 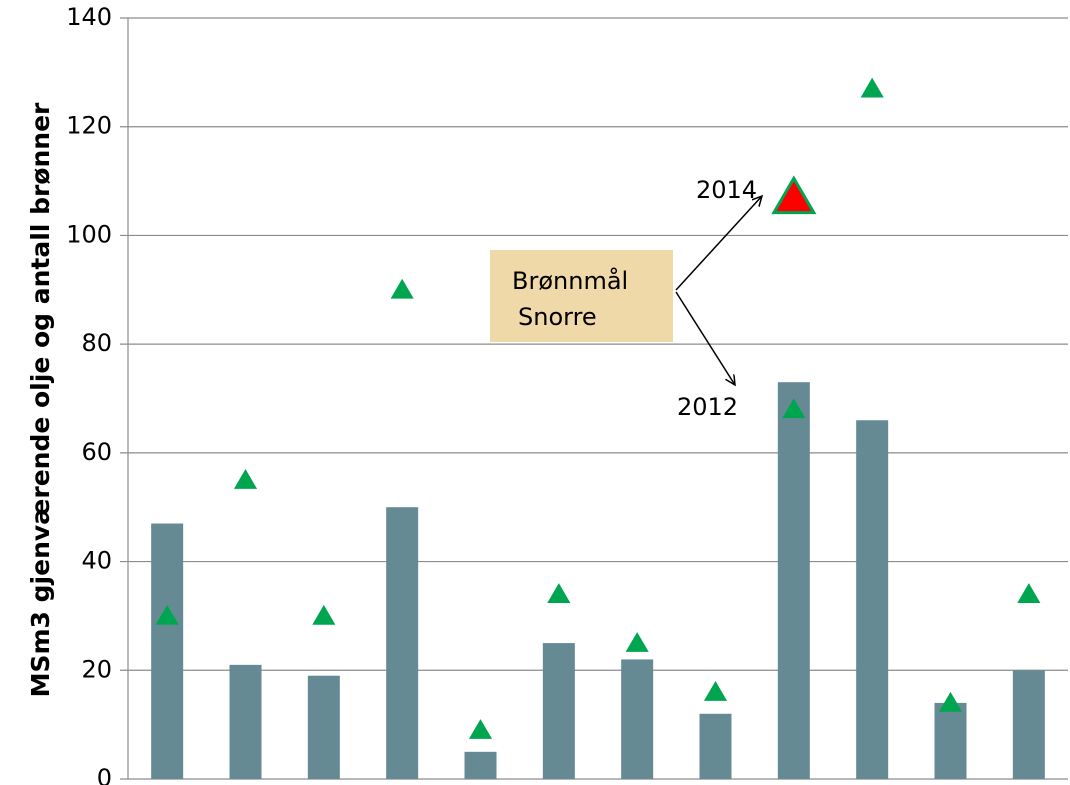 I want to click on y-tick-label: 140, so click(x=89, y=17).